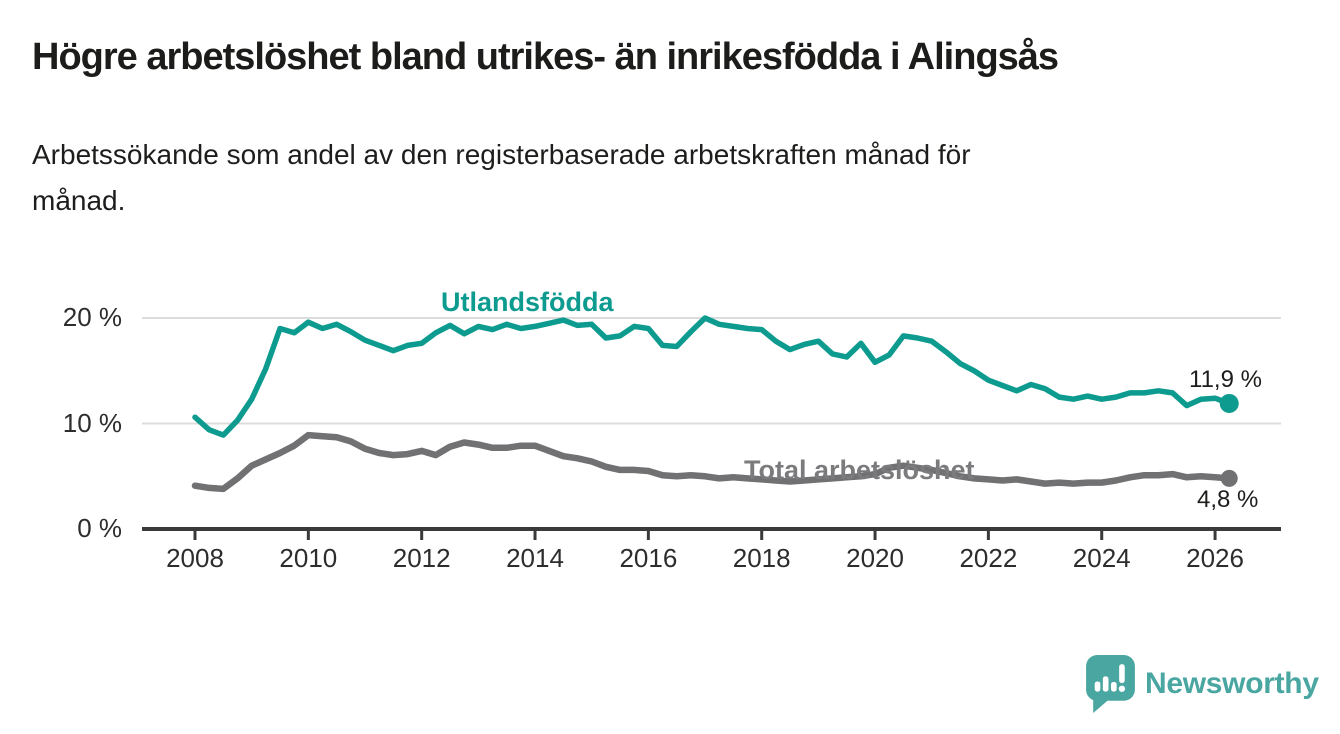 This screenshot has width=1340, height=734. Describe the element at coordinates (421, 558) in the screenshot. I see `x-tick-label-2012: 2012` at that location.